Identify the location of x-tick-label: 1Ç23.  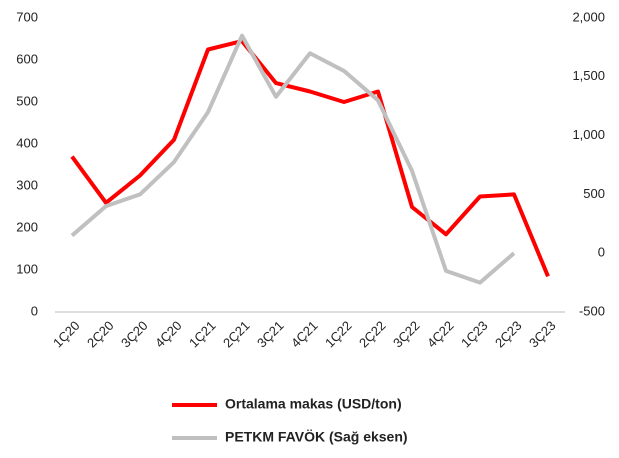
(474, 334).